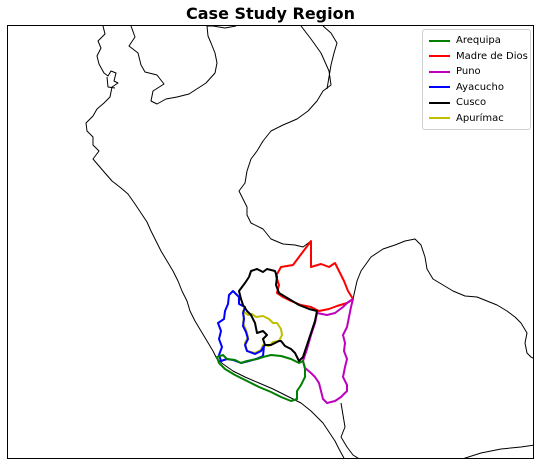 The image size is (541, 467). I want to click on legend-item: Madre de Dios, so click(478, 57).